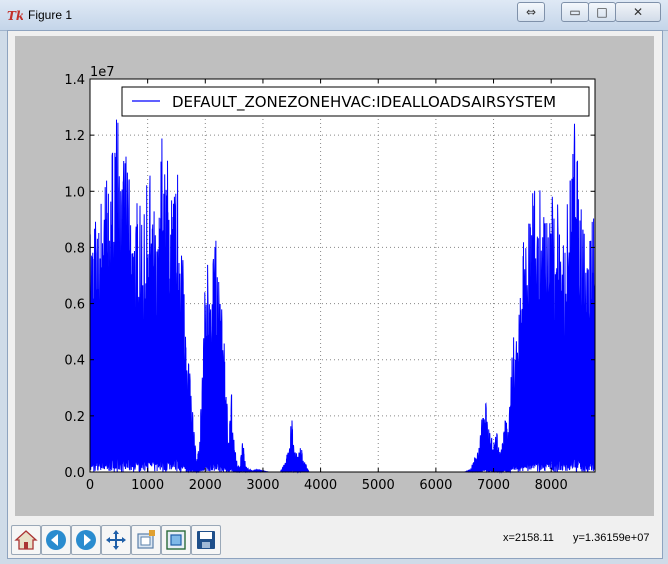  What do you see at coordinates (74, 136) in the screenshot?
I see `y-tick-label: 1.2` at bounding box center [74, 136].